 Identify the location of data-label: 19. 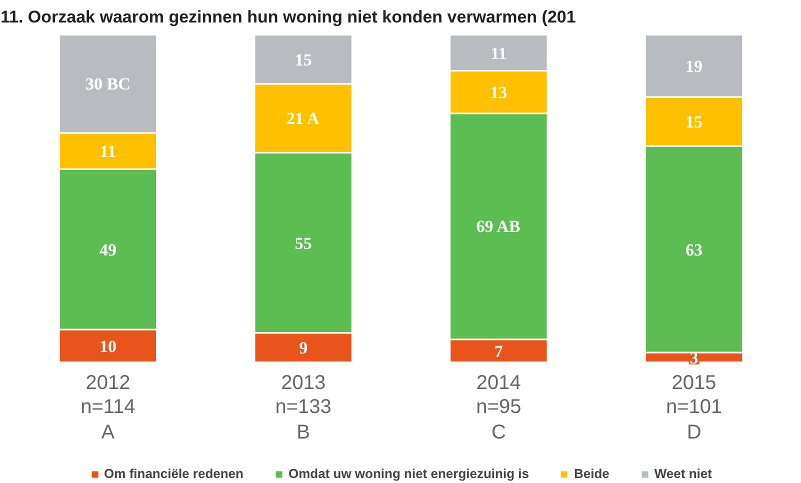
(694, 66).